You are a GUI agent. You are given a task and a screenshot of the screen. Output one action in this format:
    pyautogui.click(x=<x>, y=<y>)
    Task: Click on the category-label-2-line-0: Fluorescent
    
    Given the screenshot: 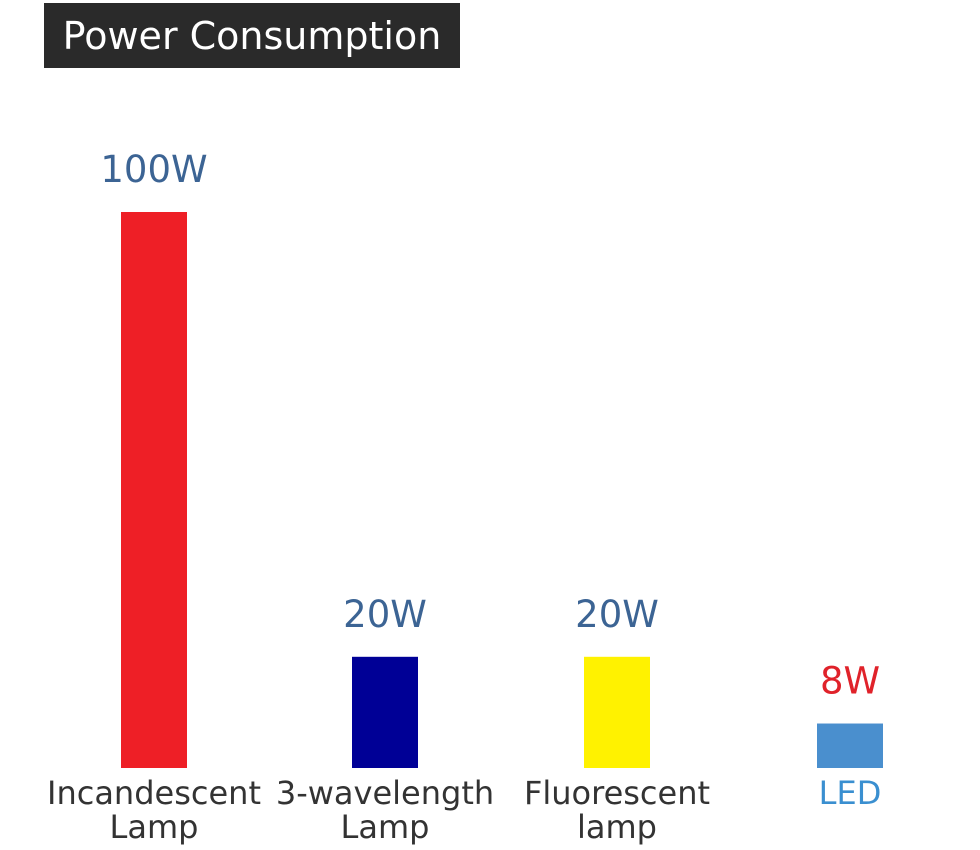 What is the action you would take?
    pyautogui.click(x=617, y=793)
    